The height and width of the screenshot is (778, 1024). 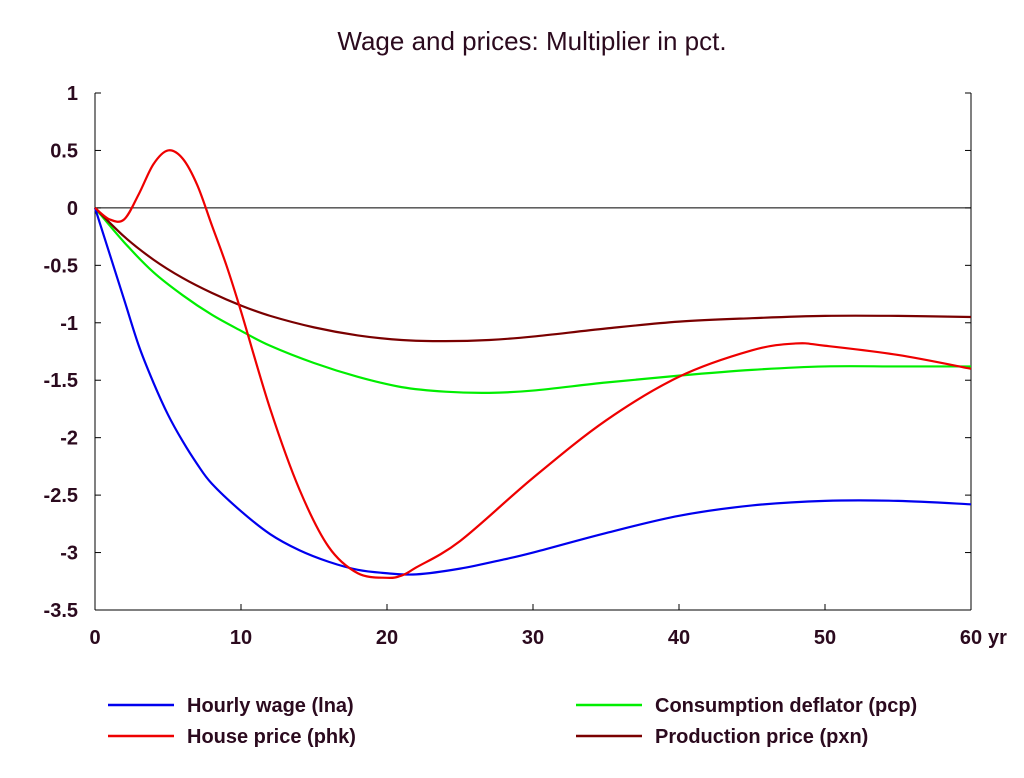 I want to click on x-tick-label: 0, so click(x=94, y=638).